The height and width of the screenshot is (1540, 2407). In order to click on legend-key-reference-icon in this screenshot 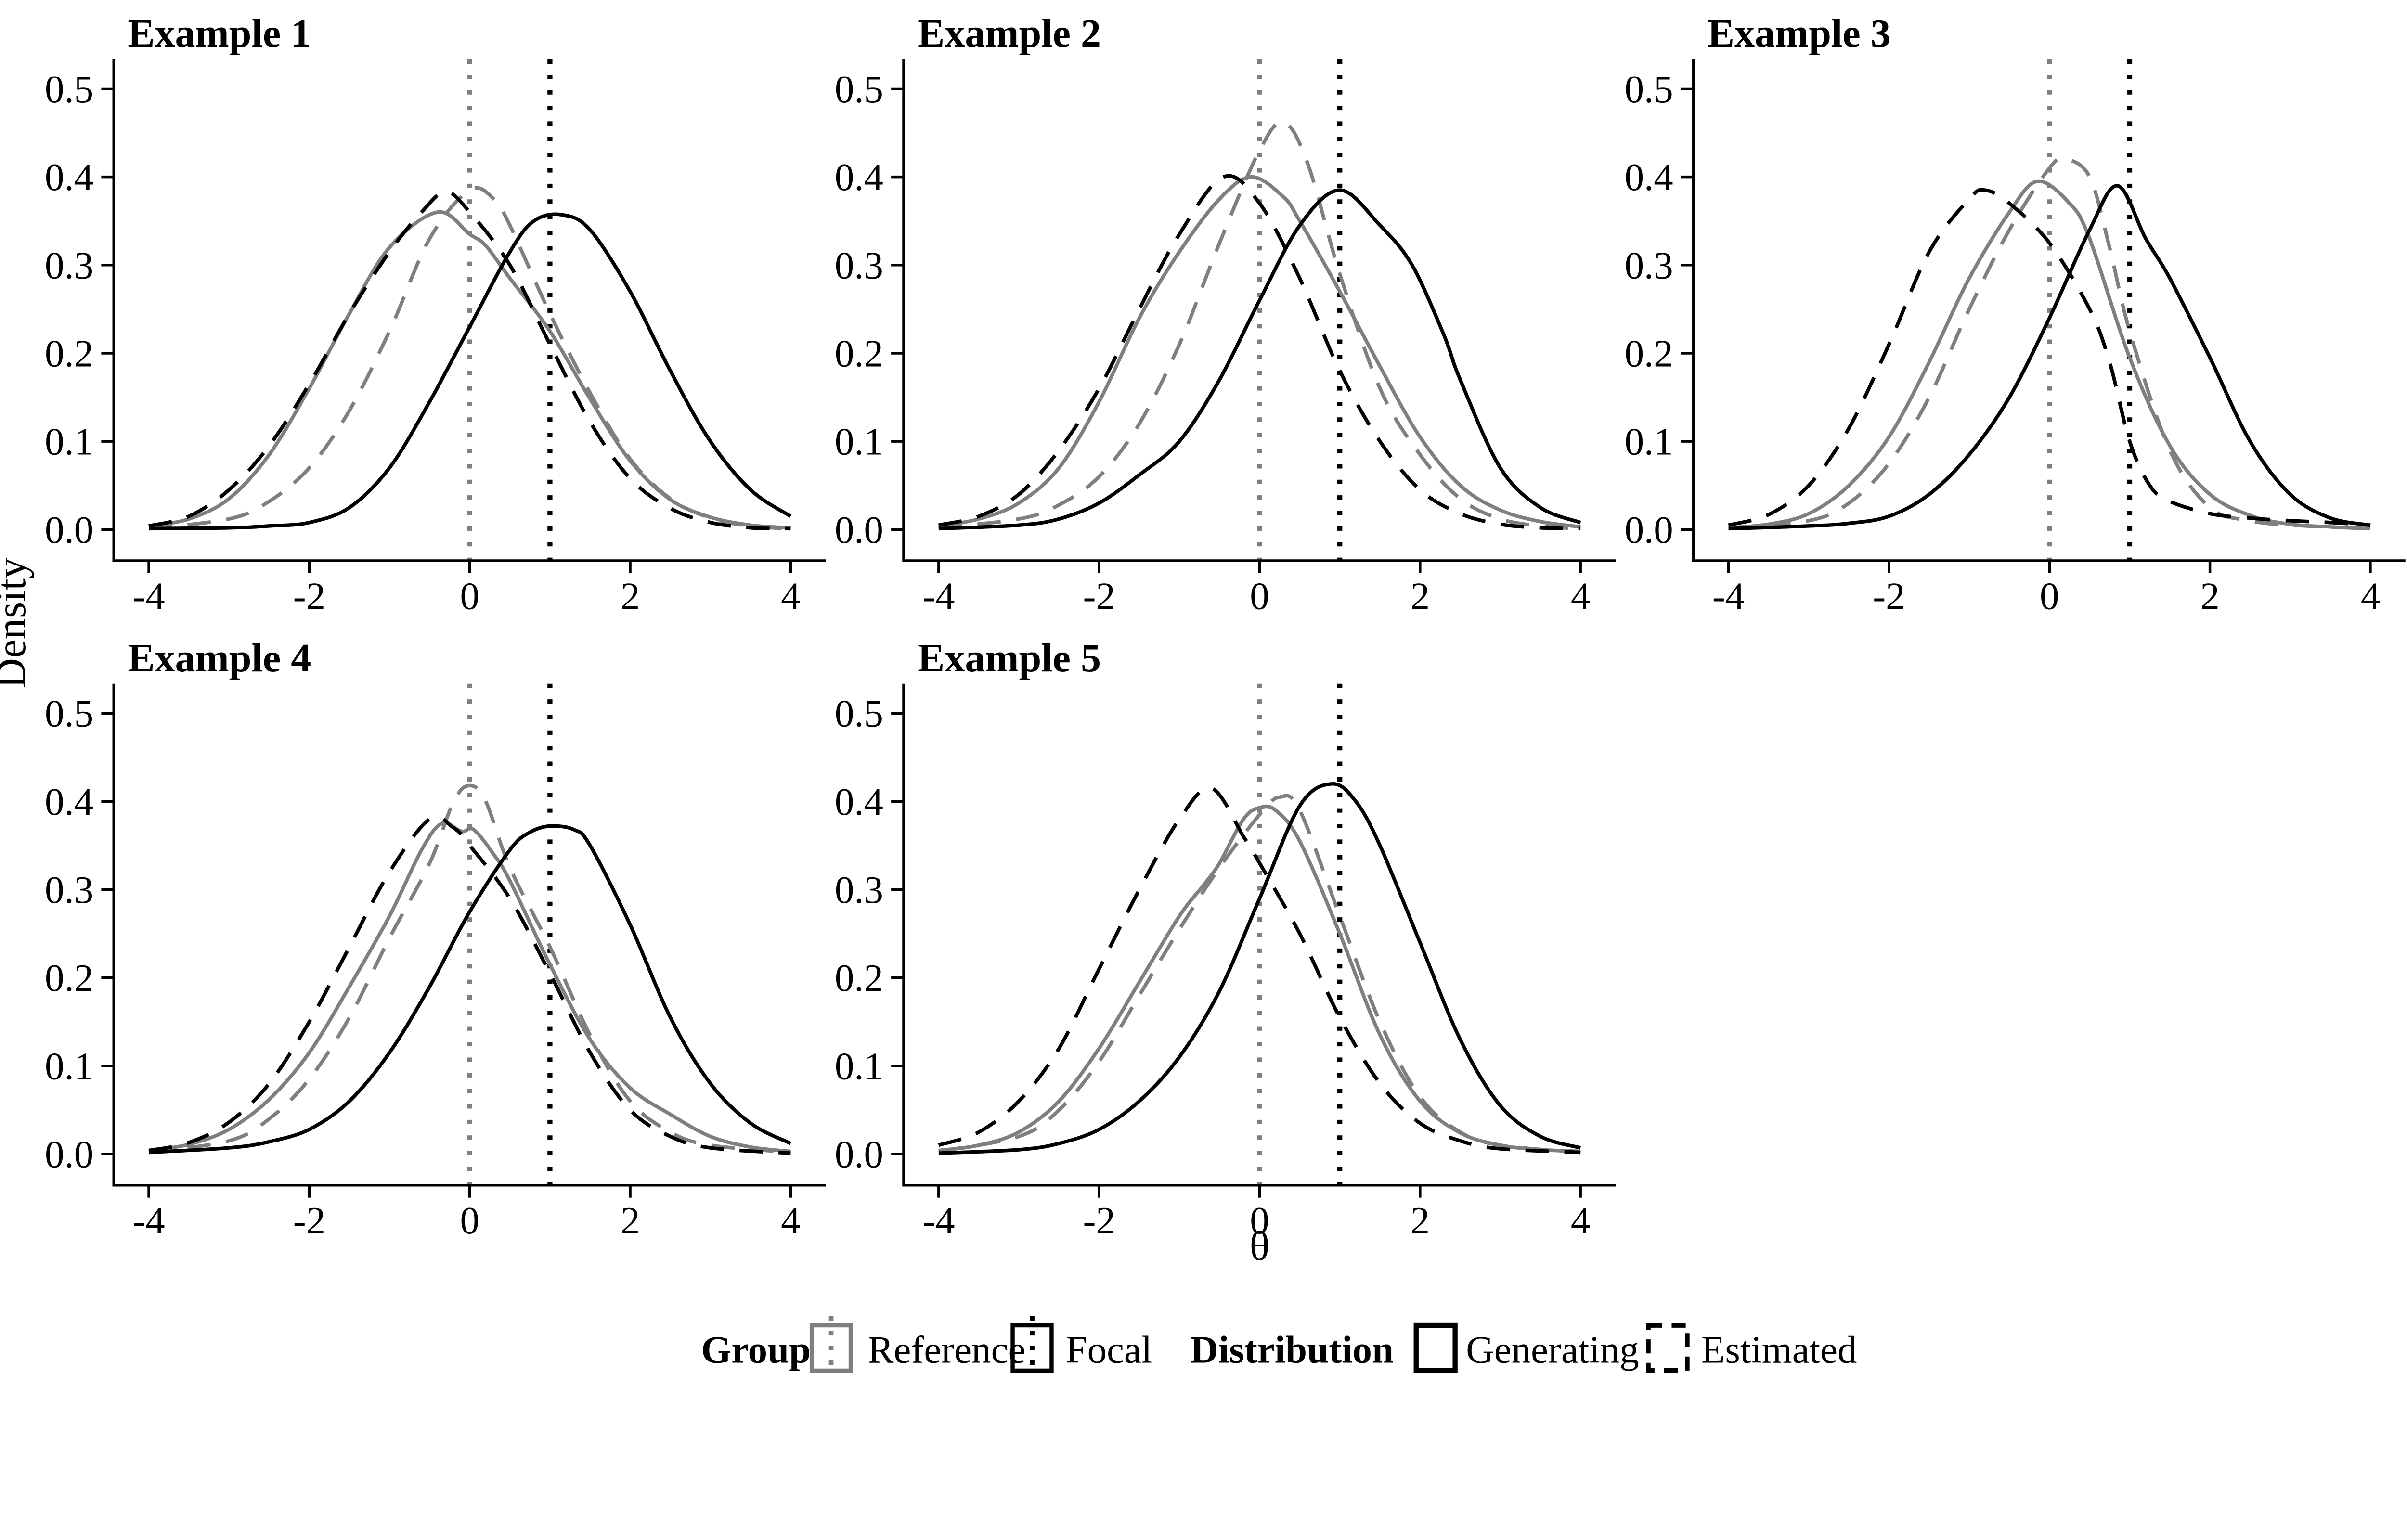, I will do `click(831, 1345)`.